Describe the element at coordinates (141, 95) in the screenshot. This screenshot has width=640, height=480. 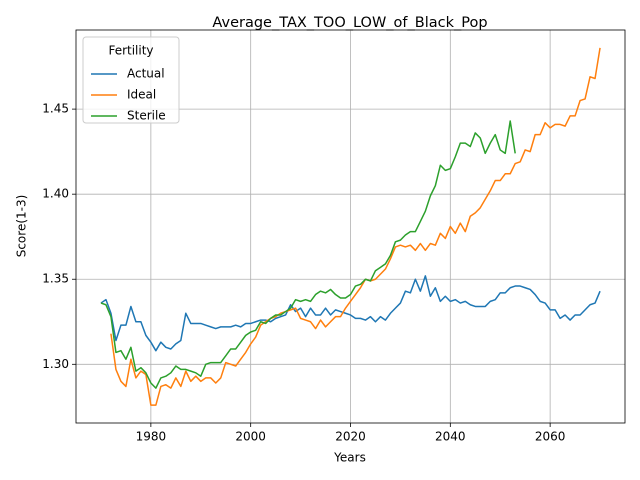
I see `legend-label: Ideal` at that location.